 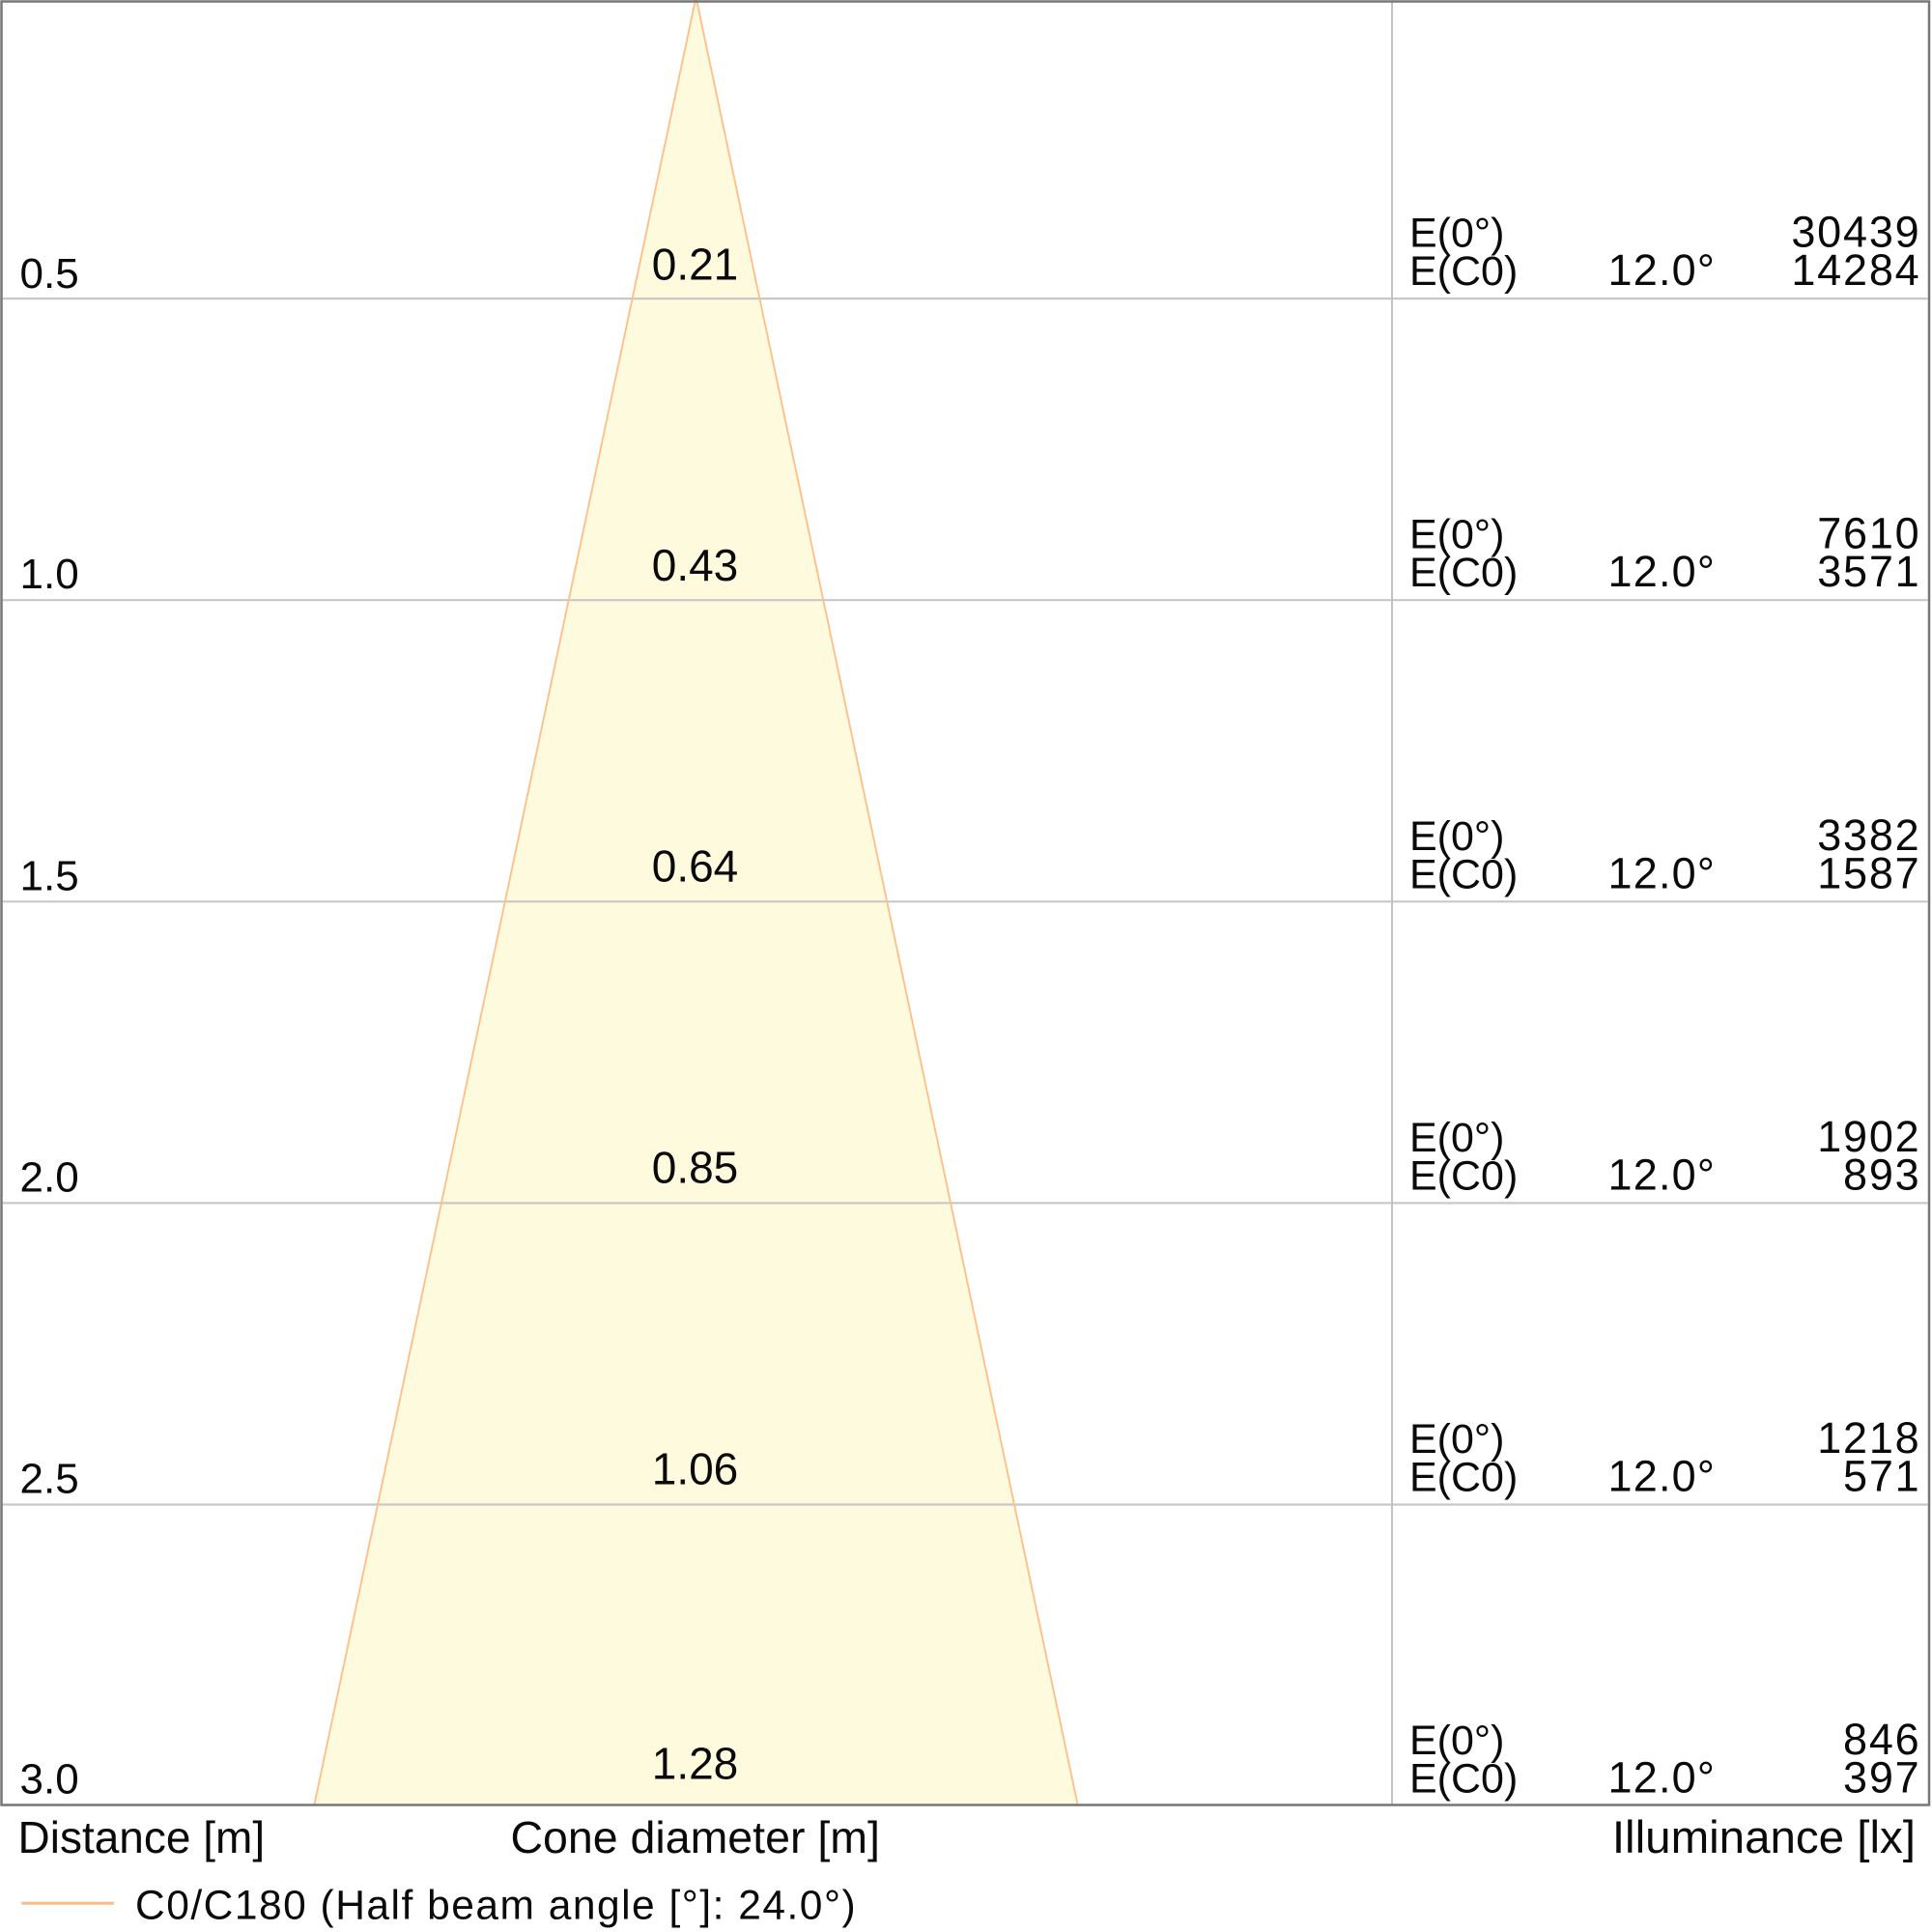 I want to click on svg-text: 14284, so click(x=1855, y=270).